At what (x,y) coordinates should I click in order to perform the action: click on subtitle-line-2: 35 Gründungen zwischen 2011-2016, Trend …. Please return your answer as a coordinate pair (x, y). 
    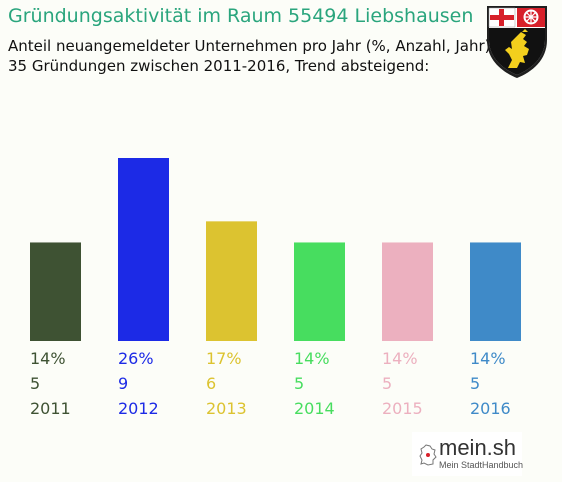
    Looking at the image, I should click on (219, 66).